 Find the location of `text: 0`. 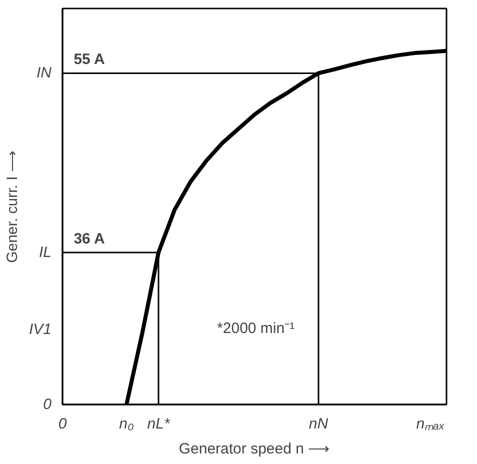

text: 0 is located at coordinates (47, 404).